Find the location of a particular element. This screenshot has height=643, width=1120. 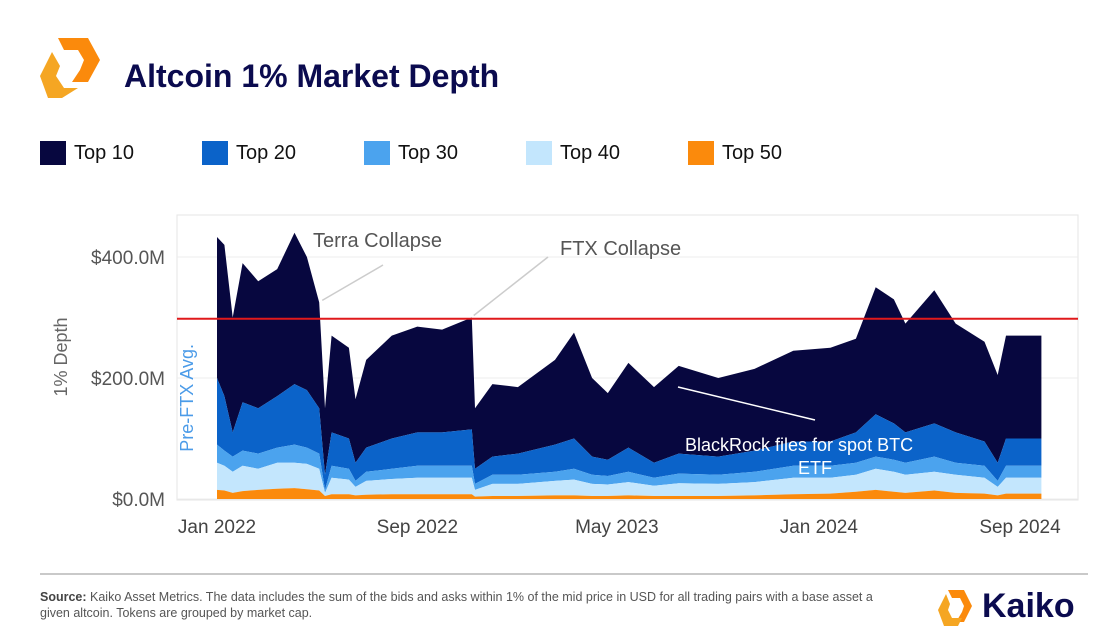

blackrock-annotation-label-line2: ETF is located at coordinates (815, 468).